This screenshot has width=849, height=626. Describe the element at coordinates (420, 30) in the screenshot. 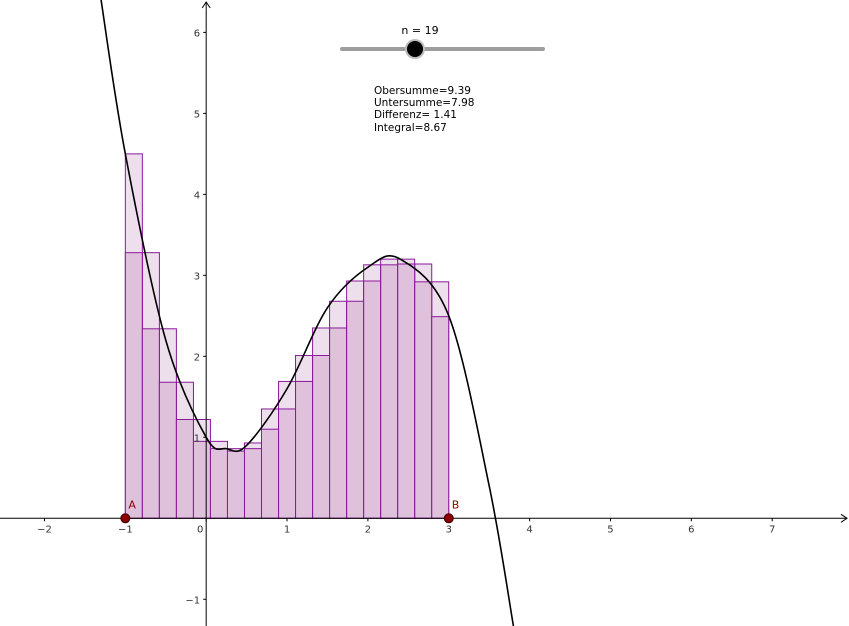

I see `slider-label: n = 19` at that location.